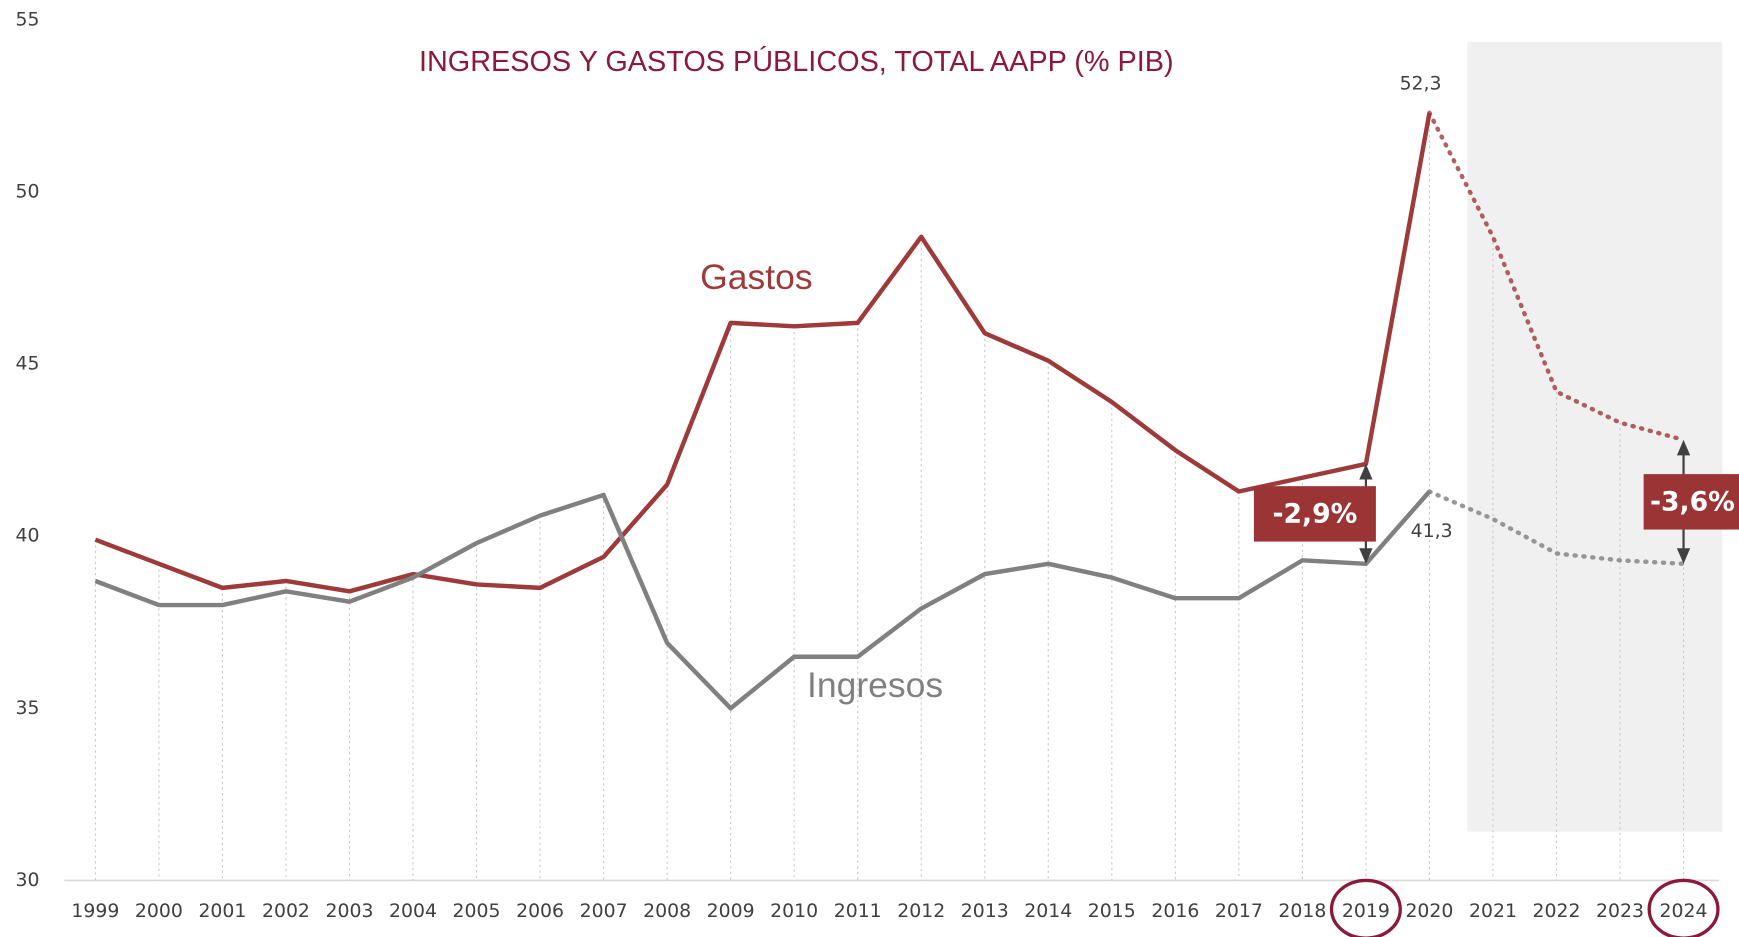 The image size is (1739, 937). What do you see at coordinates (477, 911) in the screenshot?
I see `x-tick-label: 2005` at bounding box center [477, 911].